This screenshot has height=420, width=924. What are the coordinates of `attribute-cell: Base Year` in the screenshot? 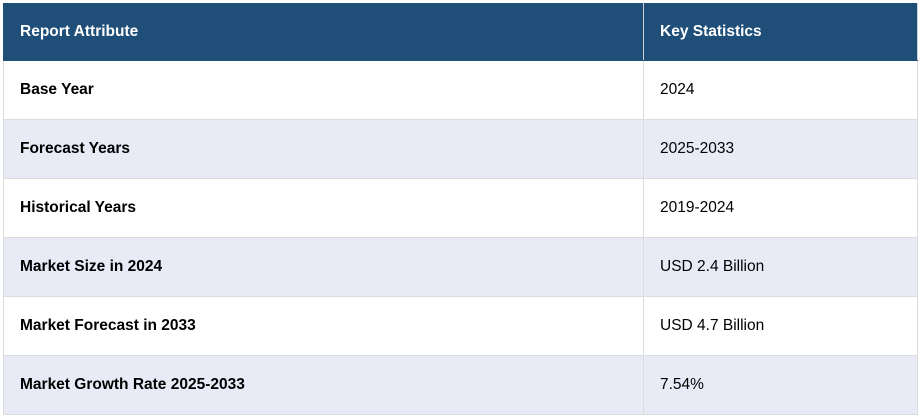 It's located at (323, 90).